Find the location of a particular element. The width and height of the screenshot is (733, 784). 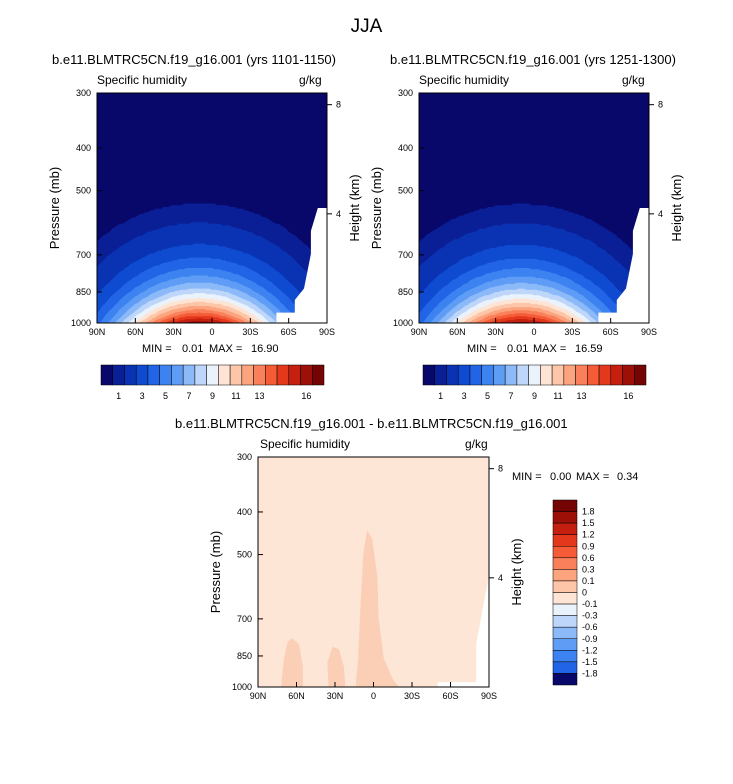

p1-ytick-label: 300 is located at coordinates (405, 93).